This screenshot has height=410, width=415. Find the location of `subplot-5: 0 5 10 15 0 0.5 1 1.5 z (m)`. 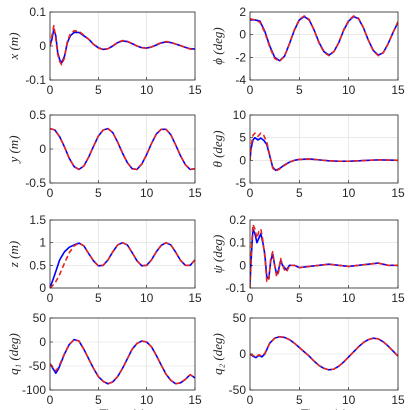

subplot-5: 0 5 10 15 0 0.5 1 1.5 z (m) is located at coordinates (104, 259).